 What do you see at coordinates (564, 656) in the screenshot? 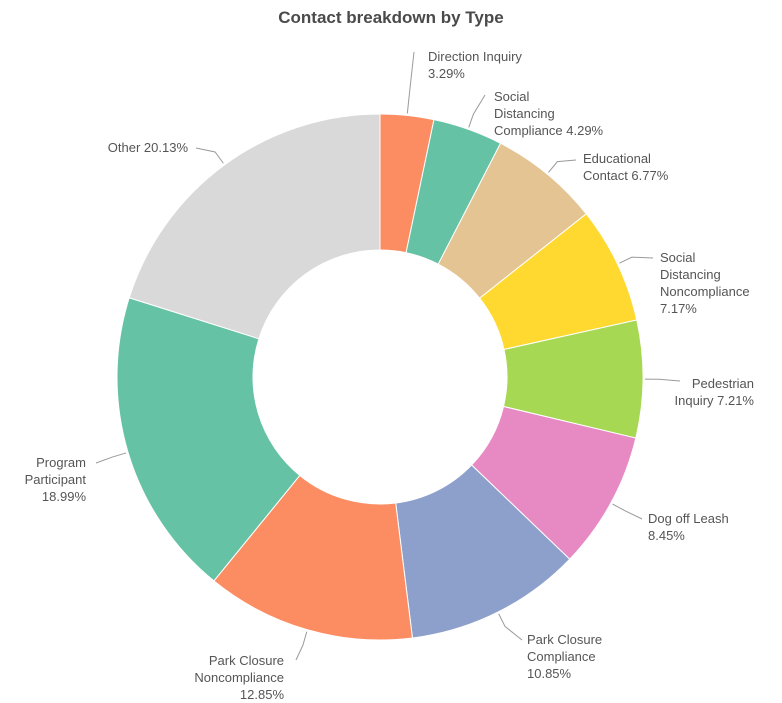
I see `slice-label: Park Closure Compliance 10.85%` at bounding box center [564, 656].